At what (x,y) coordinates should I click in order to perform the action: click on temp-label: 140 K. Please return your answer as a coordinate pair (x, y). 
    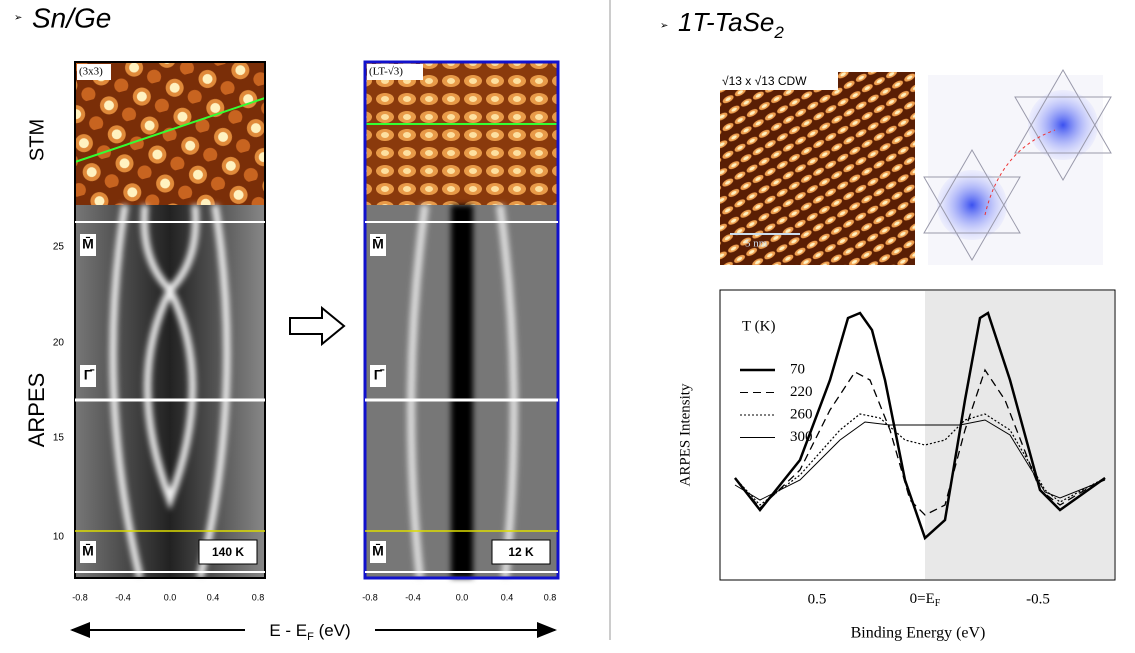
    Looking at the image, I should click on (228, 552).